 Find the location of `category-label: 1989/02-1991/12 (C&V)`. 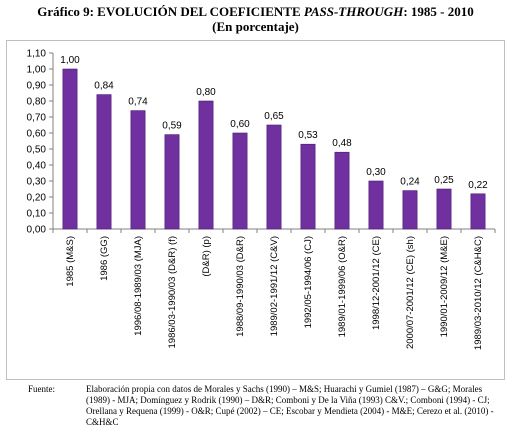

category-label: 1989/02-1991/12 (C&V) is located at coordinates (274, 286).